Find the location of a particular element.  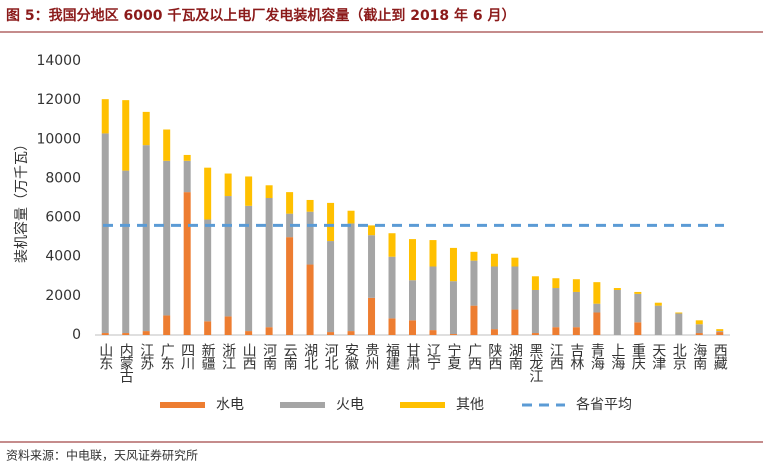

source-note: 资料来源：中电联，天风证券研究所 is located at coordinates (102, 455).